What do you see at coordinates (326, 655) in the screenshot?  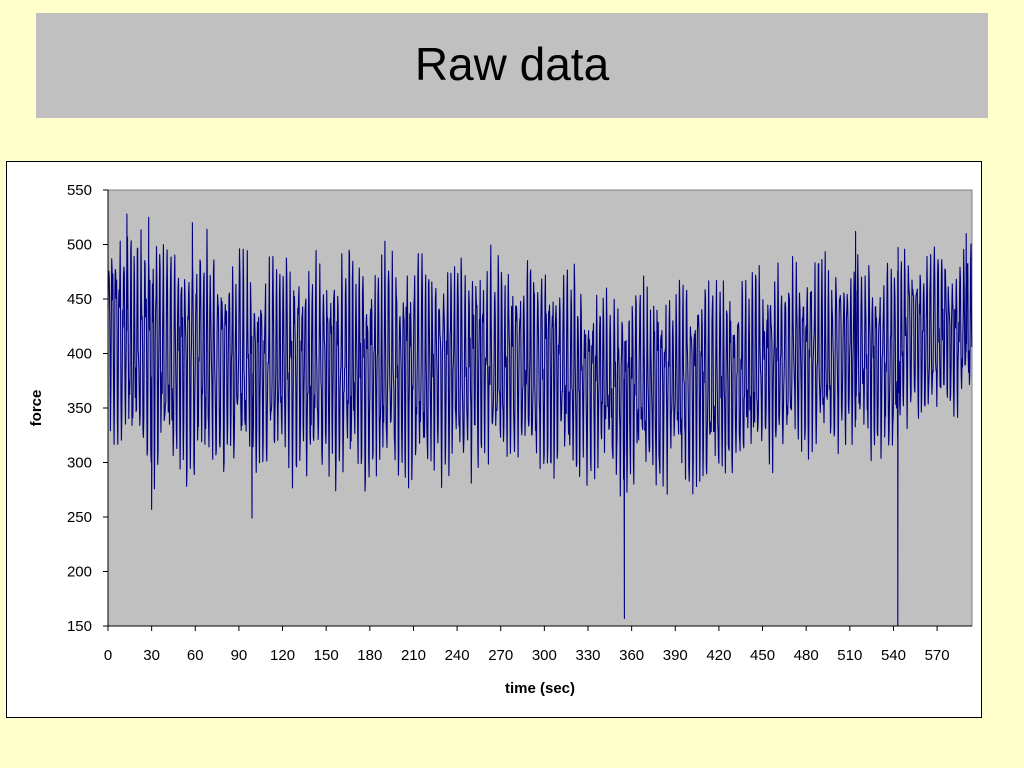 I see `x-tick-label: 150` at bounding box center [326, 655].